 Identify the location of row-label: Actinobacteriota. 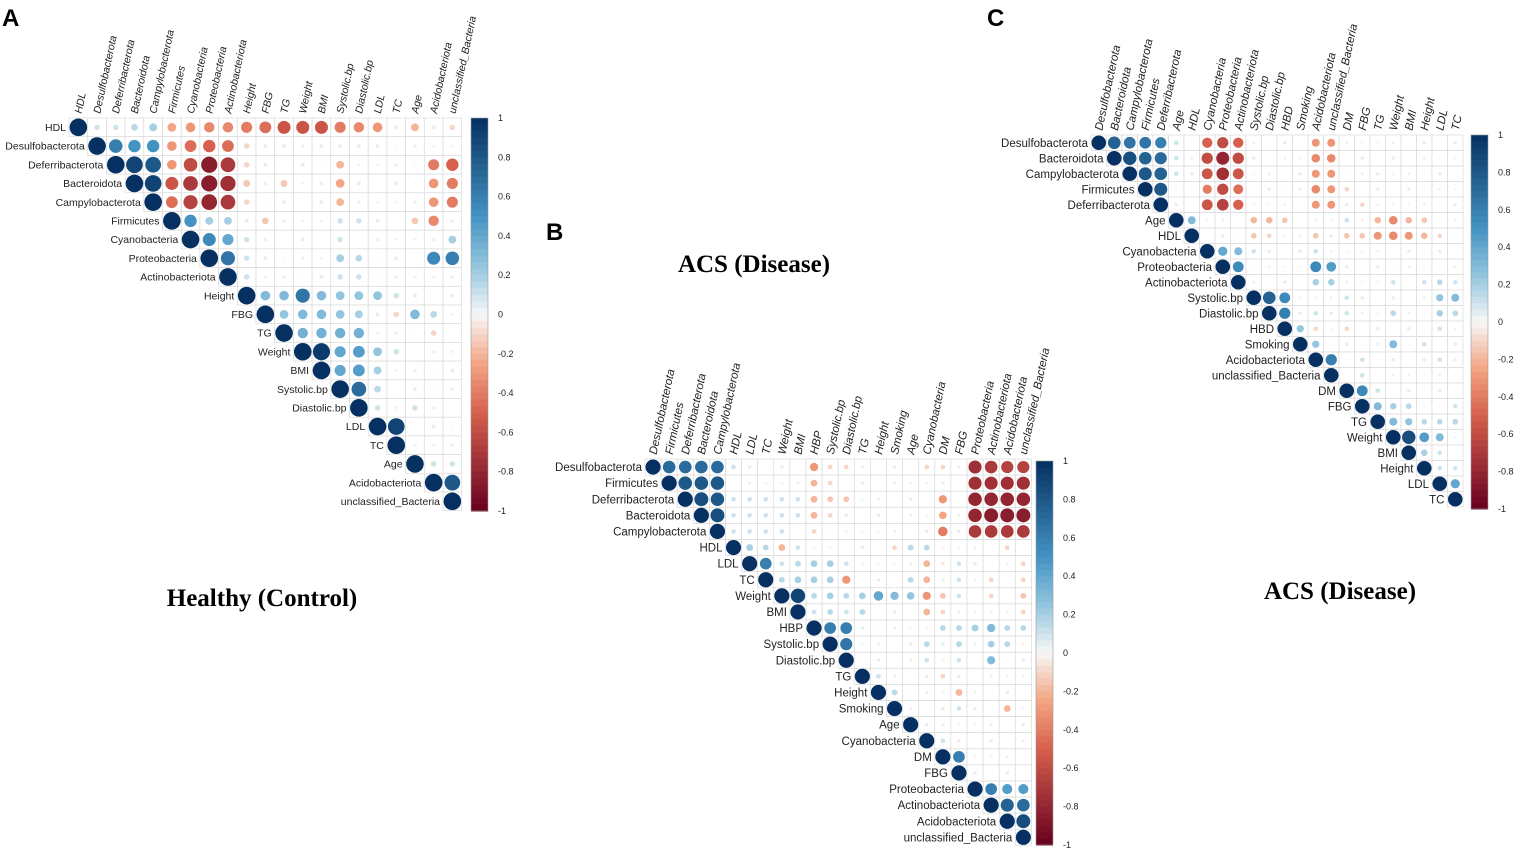
(939, 806).